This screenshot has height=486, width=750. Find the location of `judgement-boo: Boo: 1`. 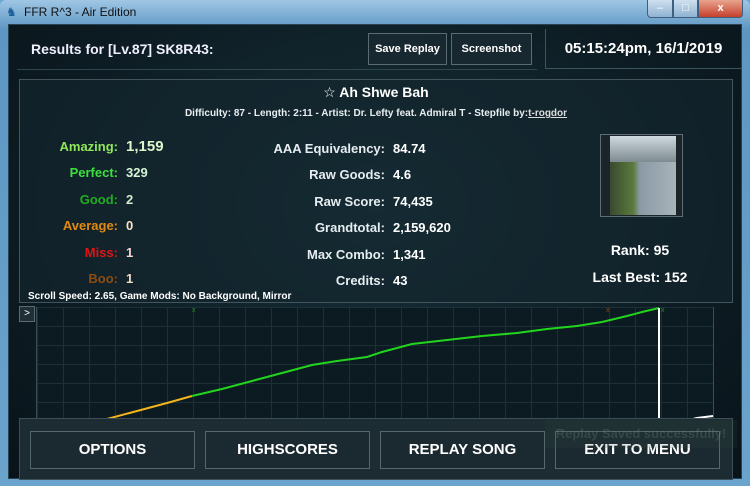

judgement-boo: Boo: 1 is located at coordinates (76, 279).